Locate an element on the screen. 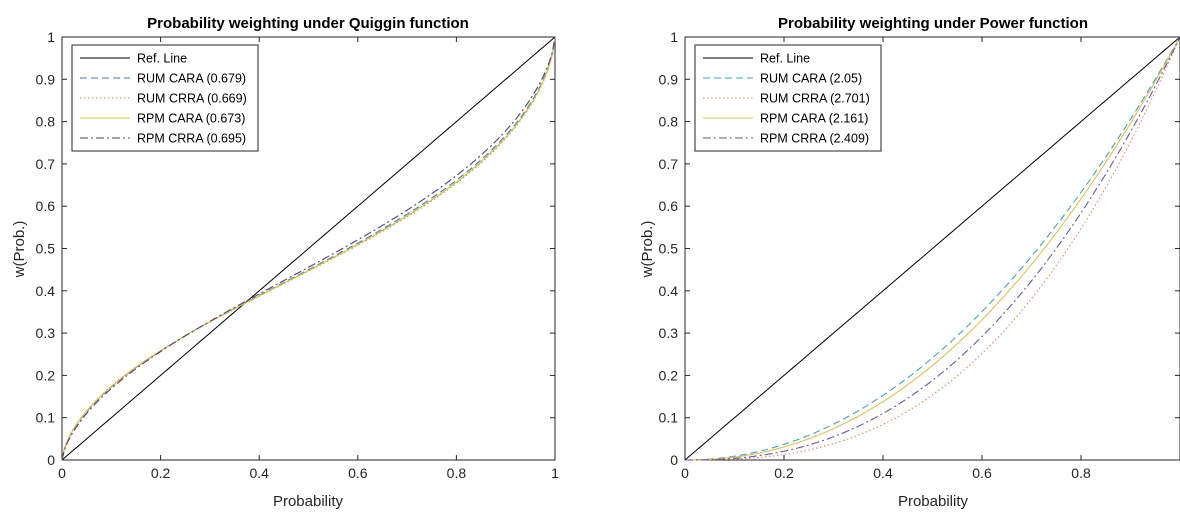  legend-label: RPM CARA (0.673) is located at coordinates (191, 119).